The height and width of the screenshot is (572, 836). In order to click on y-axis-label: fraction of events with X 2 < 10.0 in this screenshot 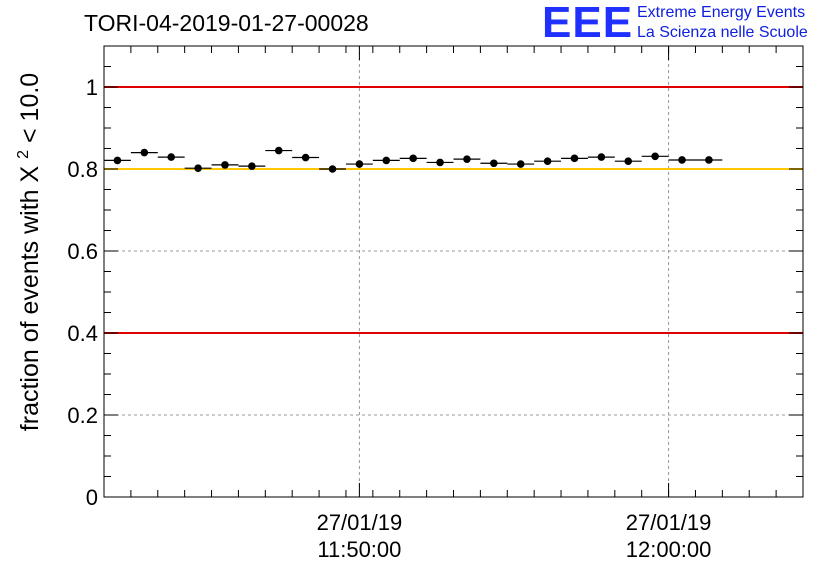, I will do `click(25, 252)`.